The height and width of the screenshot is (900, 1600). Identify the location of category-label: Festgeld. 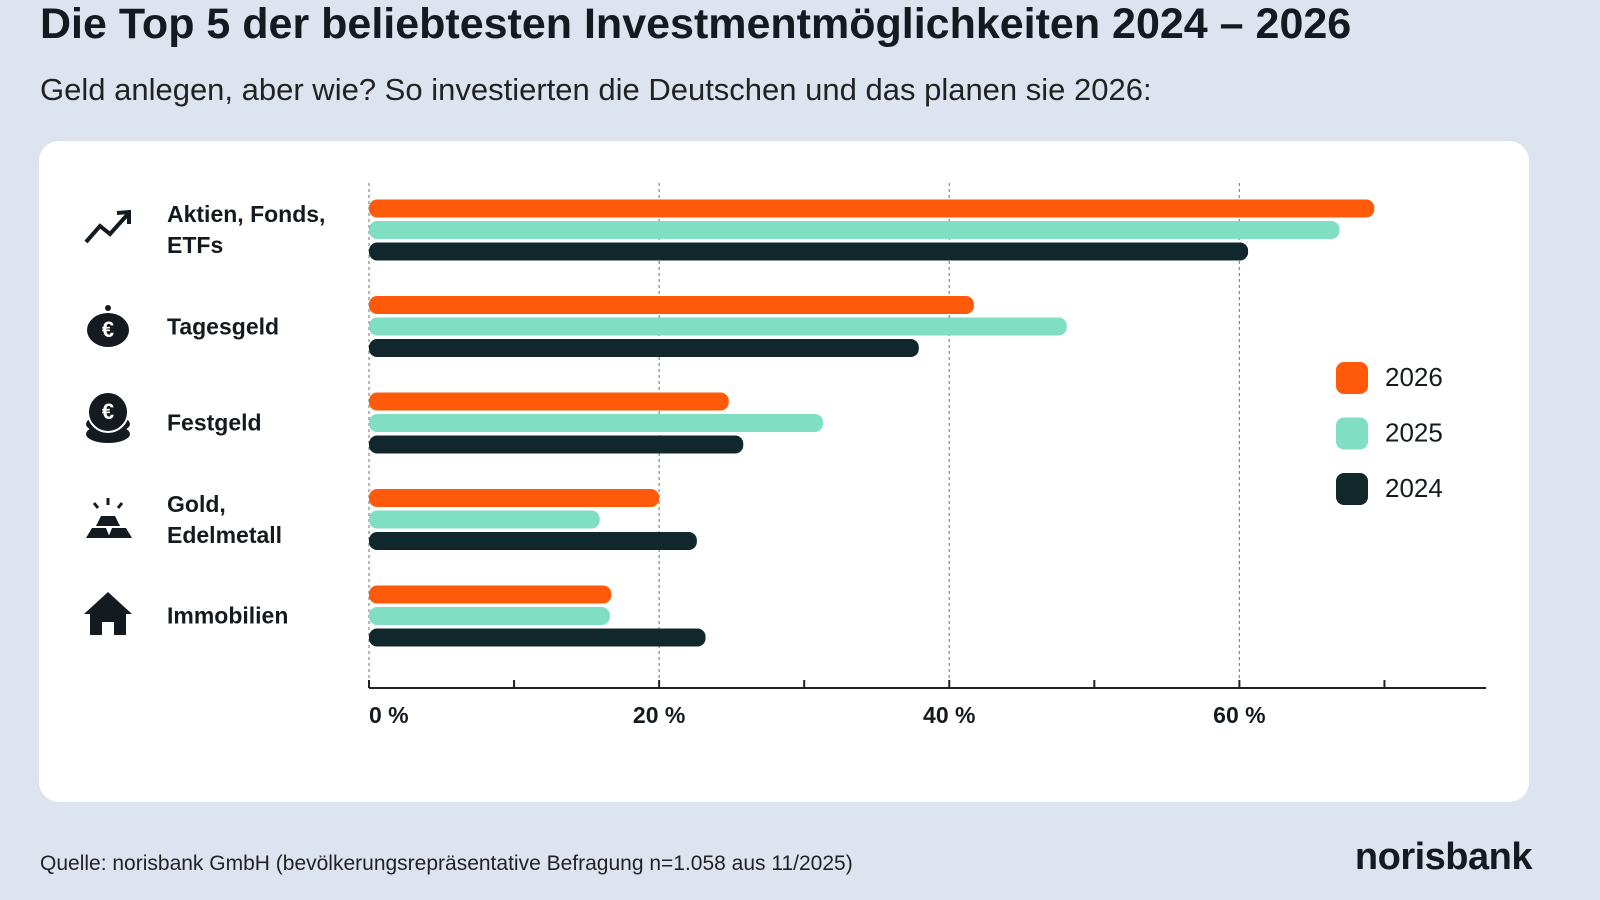
(214, 422).